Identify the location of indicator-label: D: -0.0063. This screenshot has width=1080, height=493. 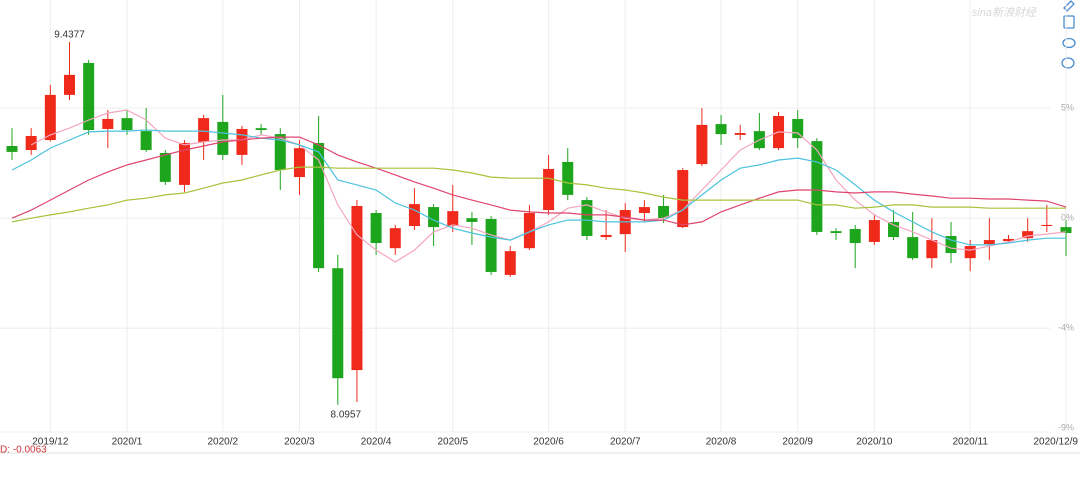
(23, 450).